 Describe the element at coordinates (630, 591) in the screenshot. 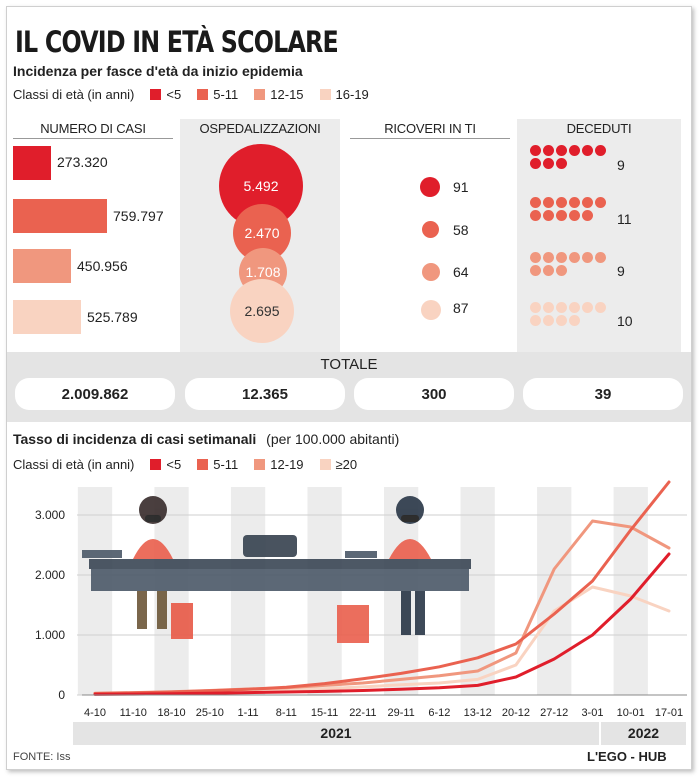

I see `week-stripe` at that location.